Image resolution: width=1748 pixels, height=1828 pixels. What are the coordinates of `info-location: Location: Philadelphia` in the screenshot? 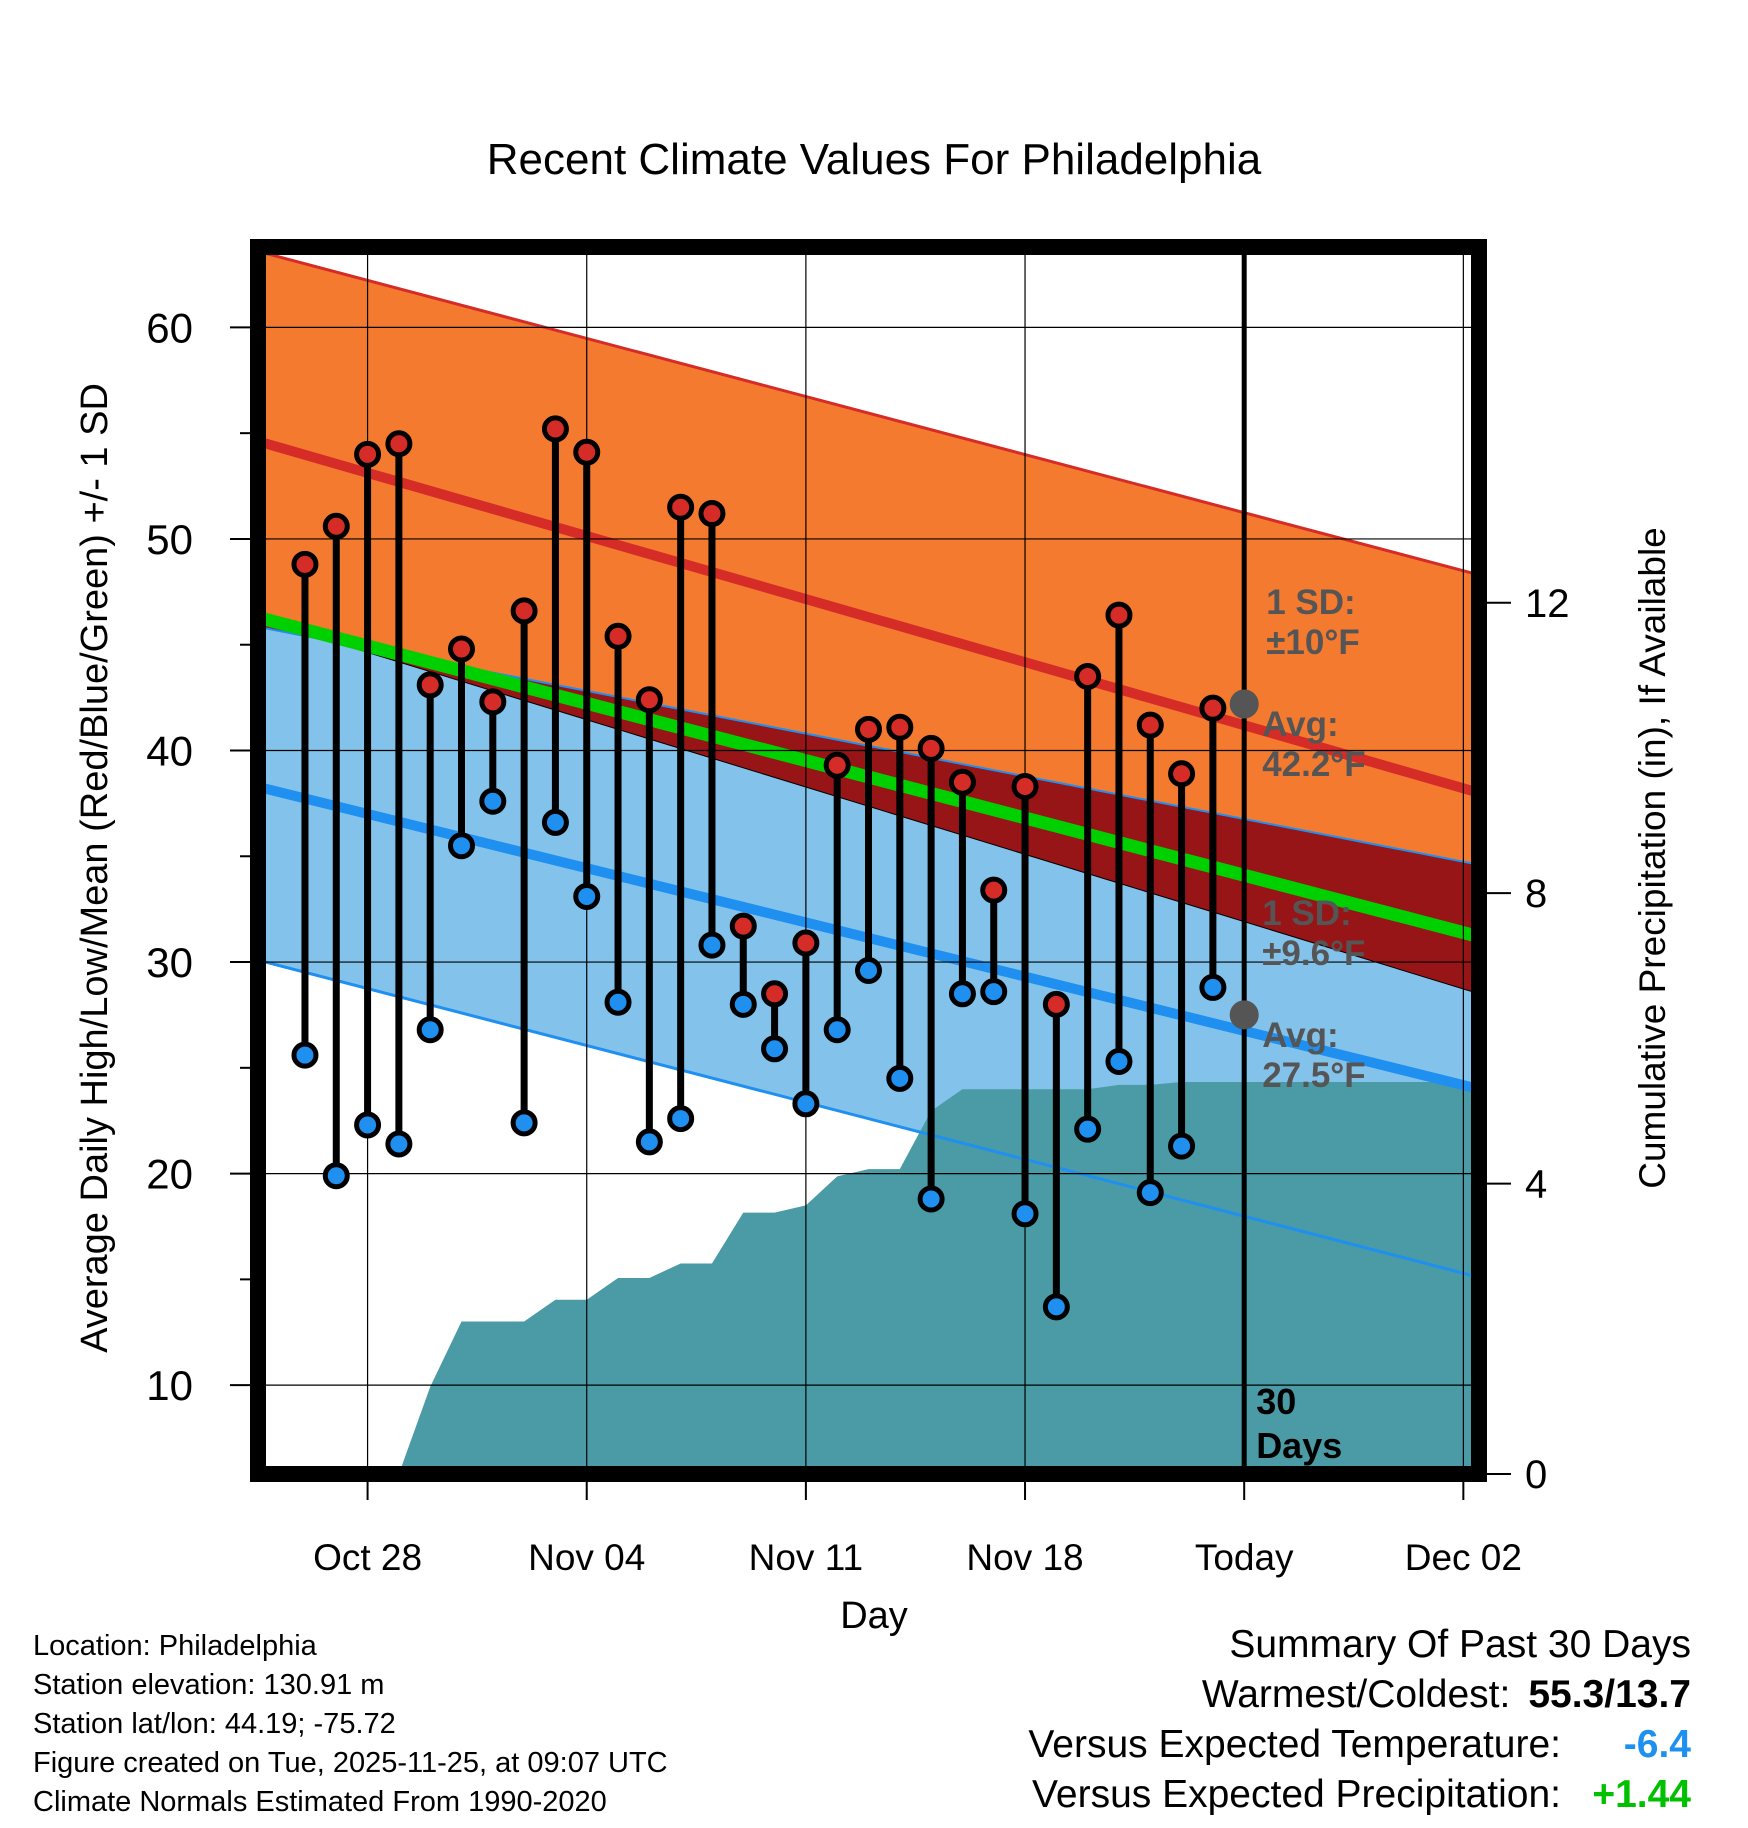 It's located at (175, 1646).